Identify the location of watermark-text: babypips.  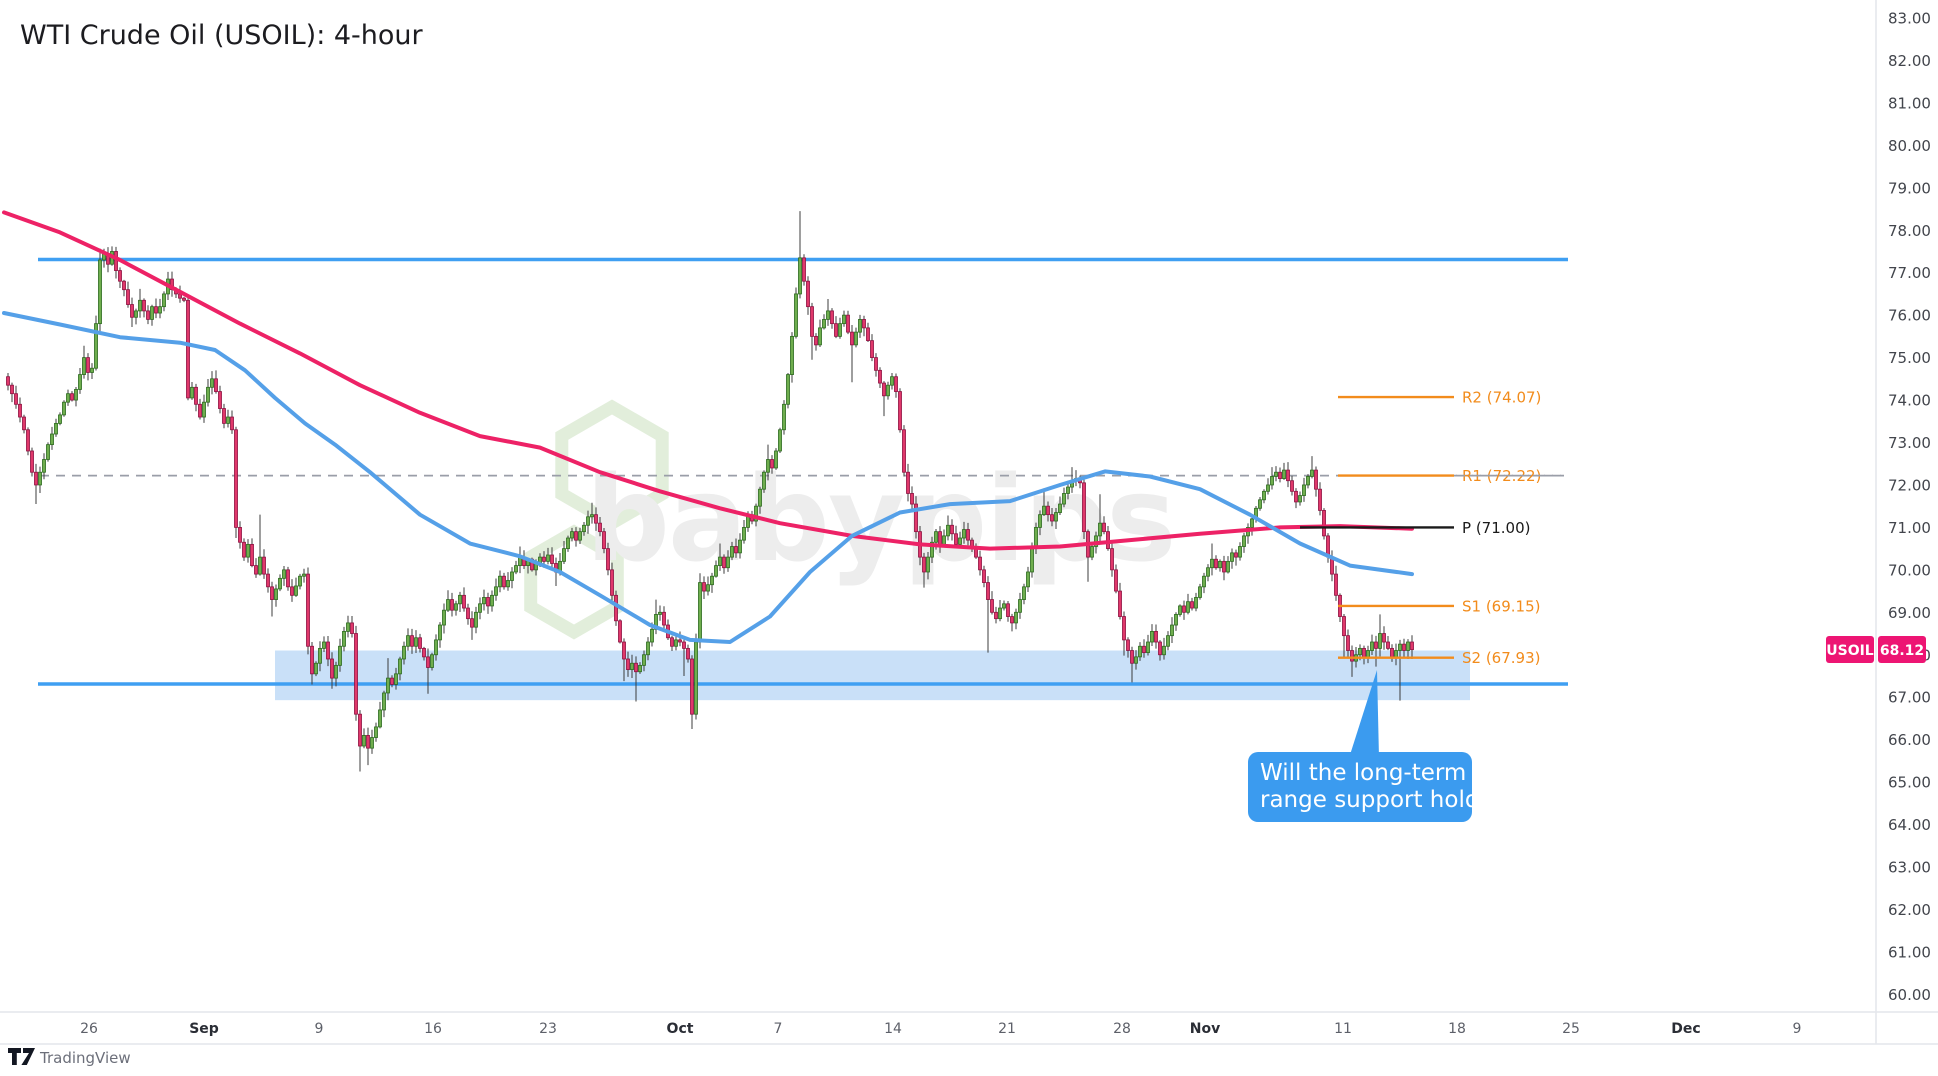
(879, 519).